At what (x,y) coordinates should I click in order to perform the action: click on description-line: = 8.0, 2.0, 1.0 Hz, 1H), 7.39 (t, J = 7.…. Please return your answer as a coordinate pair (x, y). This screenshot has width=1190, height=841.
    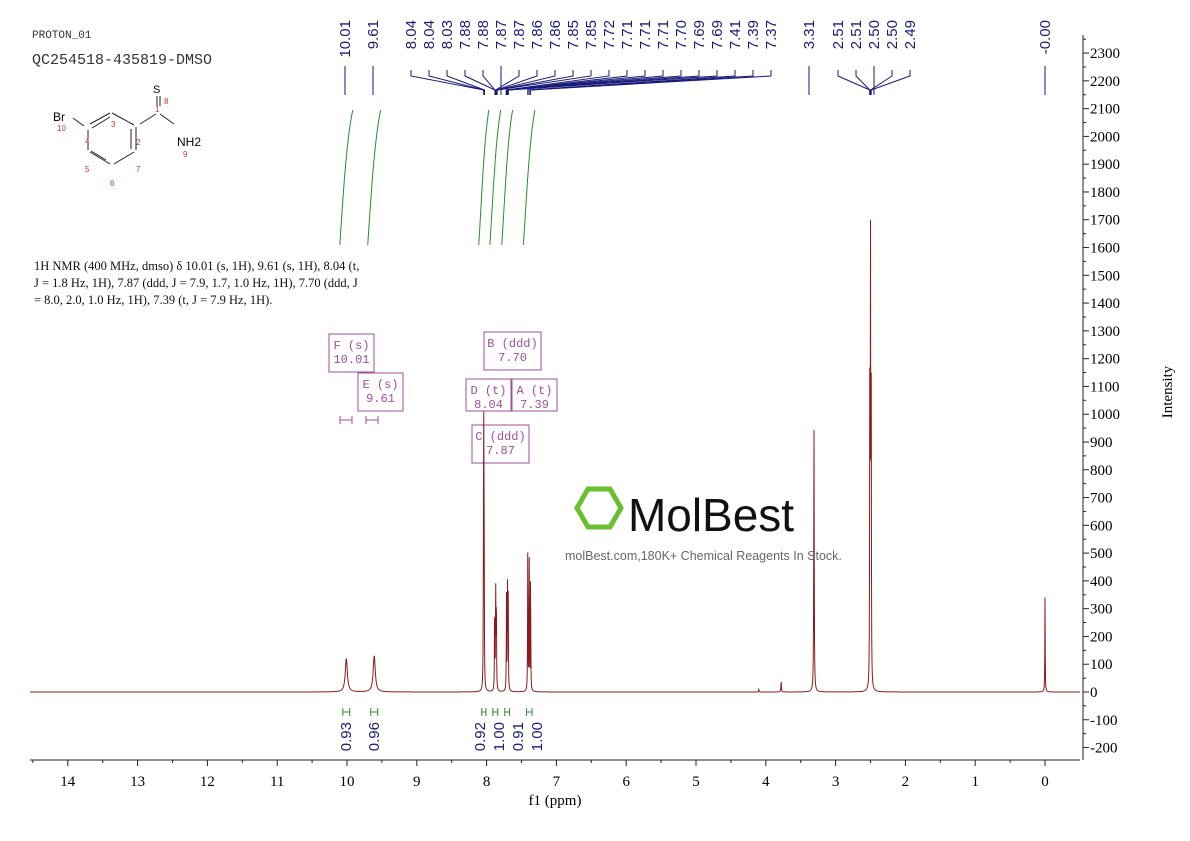
    Looking at the image, I should click on (153, 300).